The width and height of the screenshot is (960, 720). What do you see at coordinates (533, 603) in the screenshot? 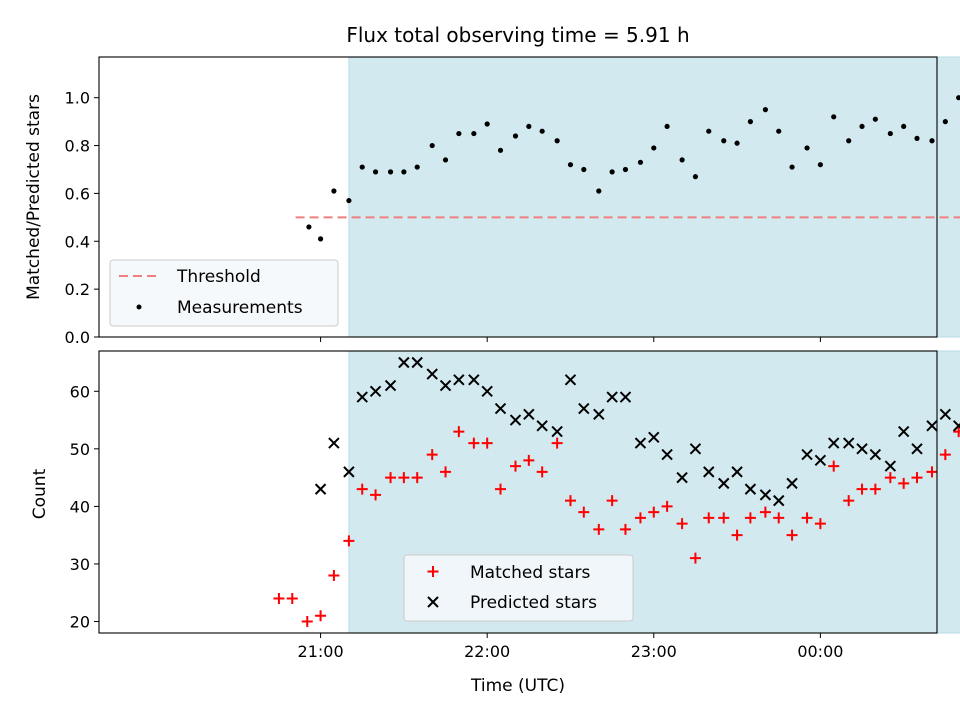
I see `legend-predicted-label: Predicted stars` at bounding box center [533, 603].